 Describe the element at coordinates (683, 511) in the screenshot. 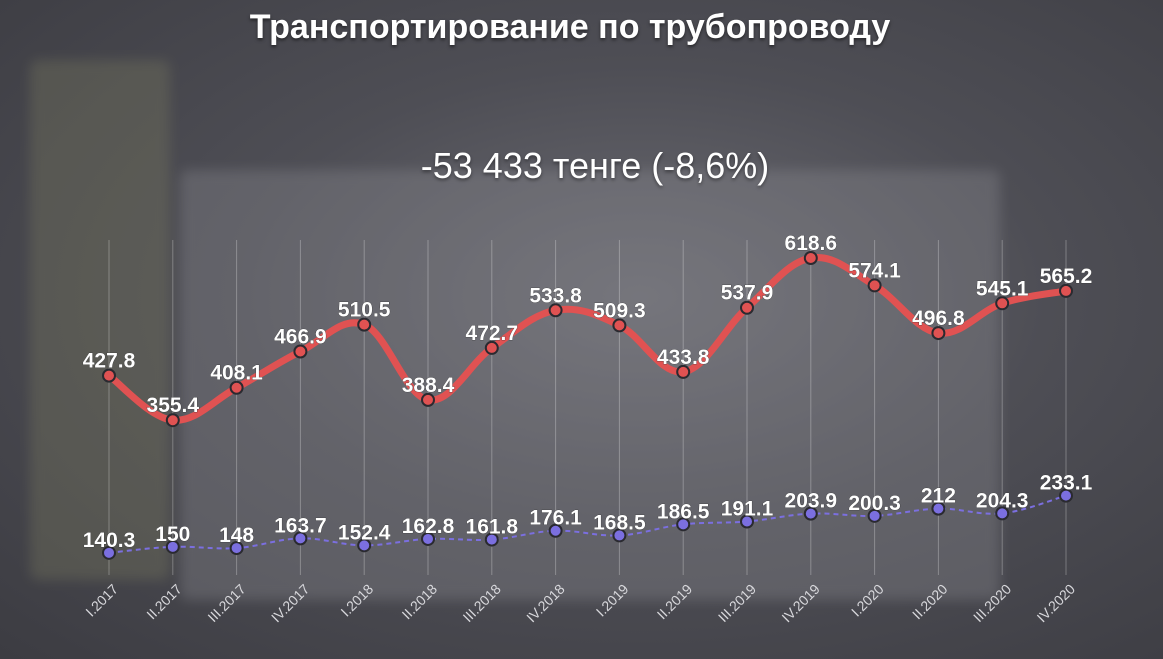

I see `data-label: 186.5` at that location.